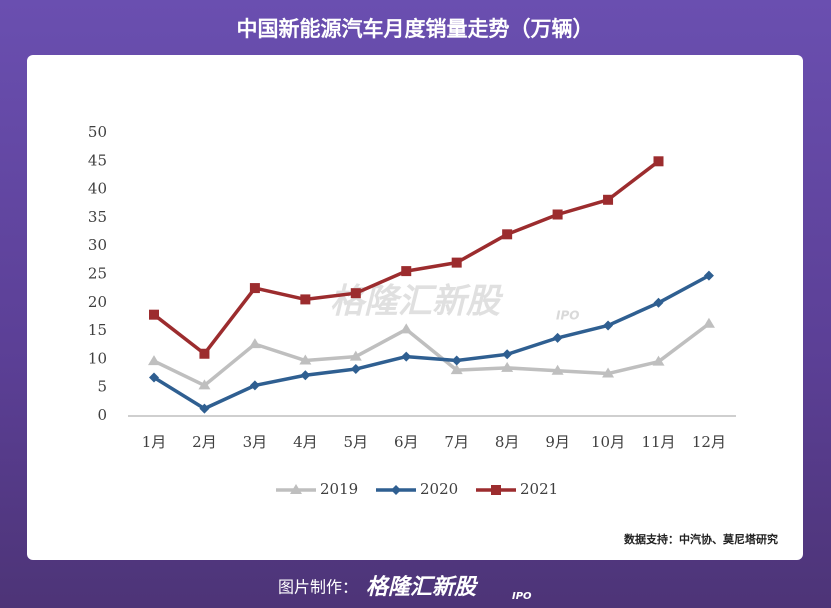 The width and height of the screenshot is (831, 608). What do you see at coordinates (507, 442) in the screenshot?
I see `x-tick-label: 8月` at bounding box center [507, 442].